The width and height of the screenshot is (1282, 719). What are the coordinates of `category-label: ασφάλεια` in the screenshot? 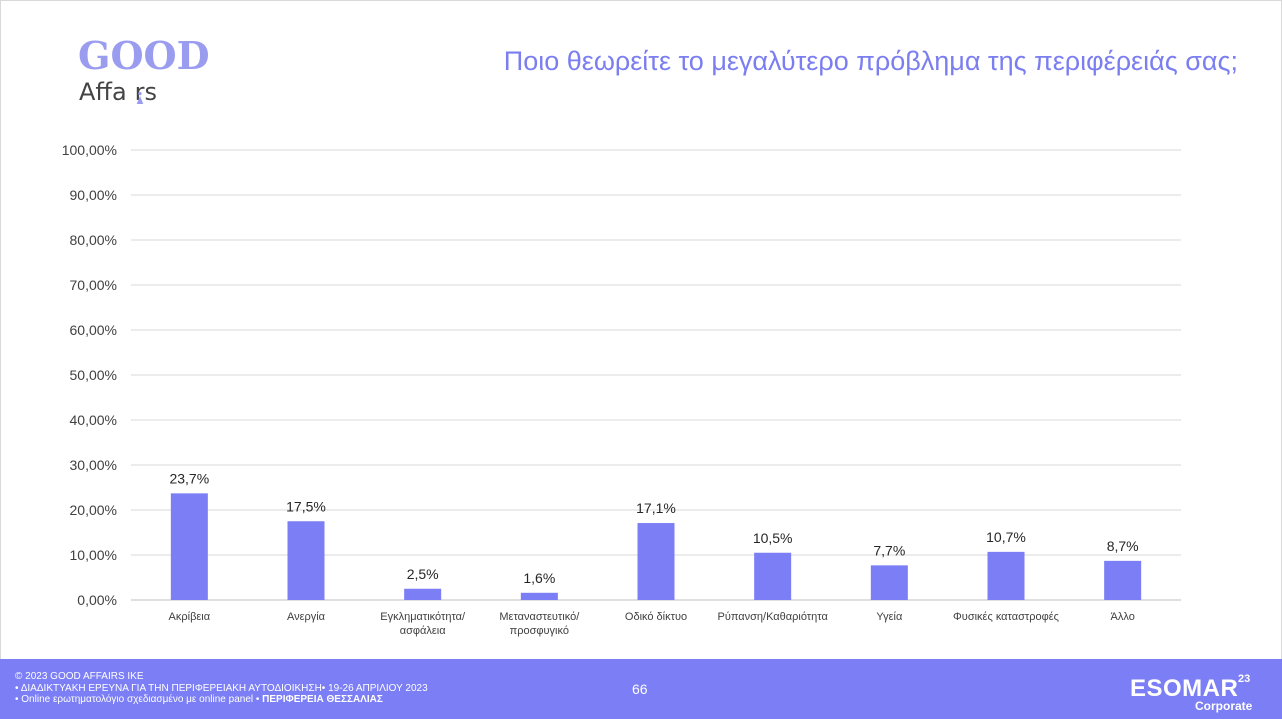 It's located at (423, 631).